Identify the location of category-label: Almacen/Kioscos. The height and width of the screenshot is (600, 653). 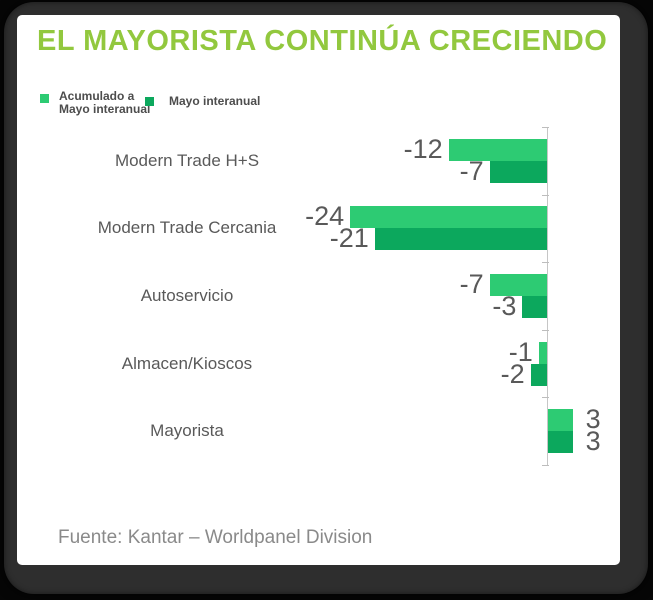
(187, 363).